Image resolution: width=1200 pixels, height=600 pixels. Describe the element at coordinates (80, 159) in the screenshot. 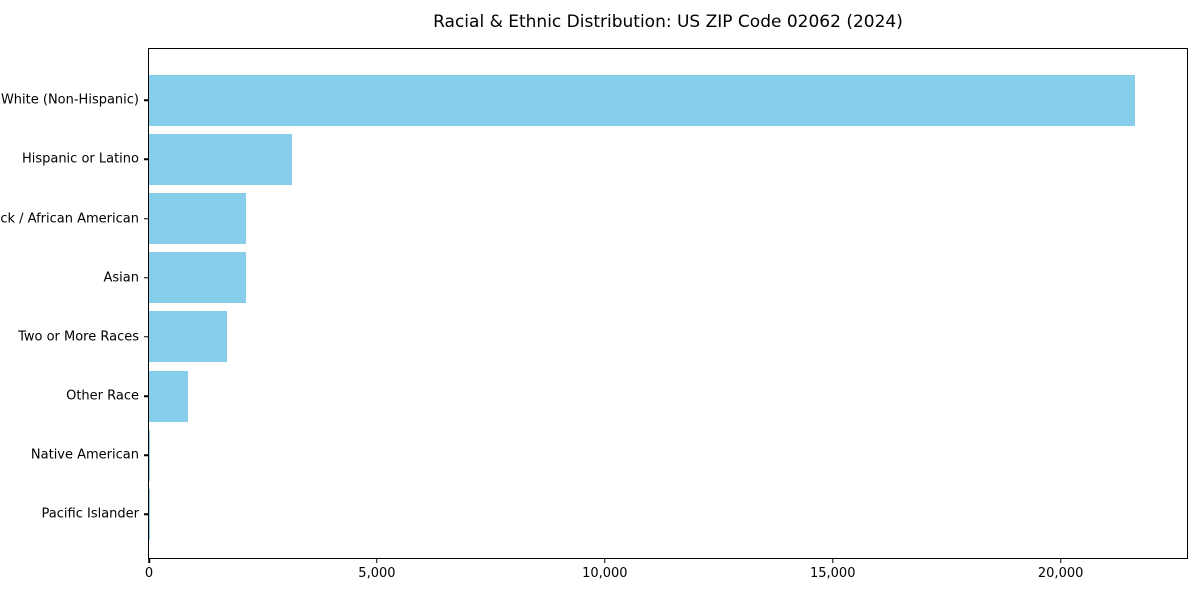

I see `y-tick-label: Hispanic or Latino` at that location.